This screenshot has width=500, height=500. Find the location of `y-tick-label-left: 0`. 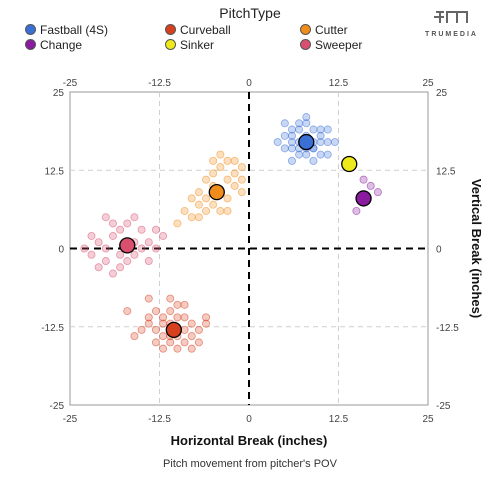

y-tick-label-left: 0 is located at coordinates (61, 250).